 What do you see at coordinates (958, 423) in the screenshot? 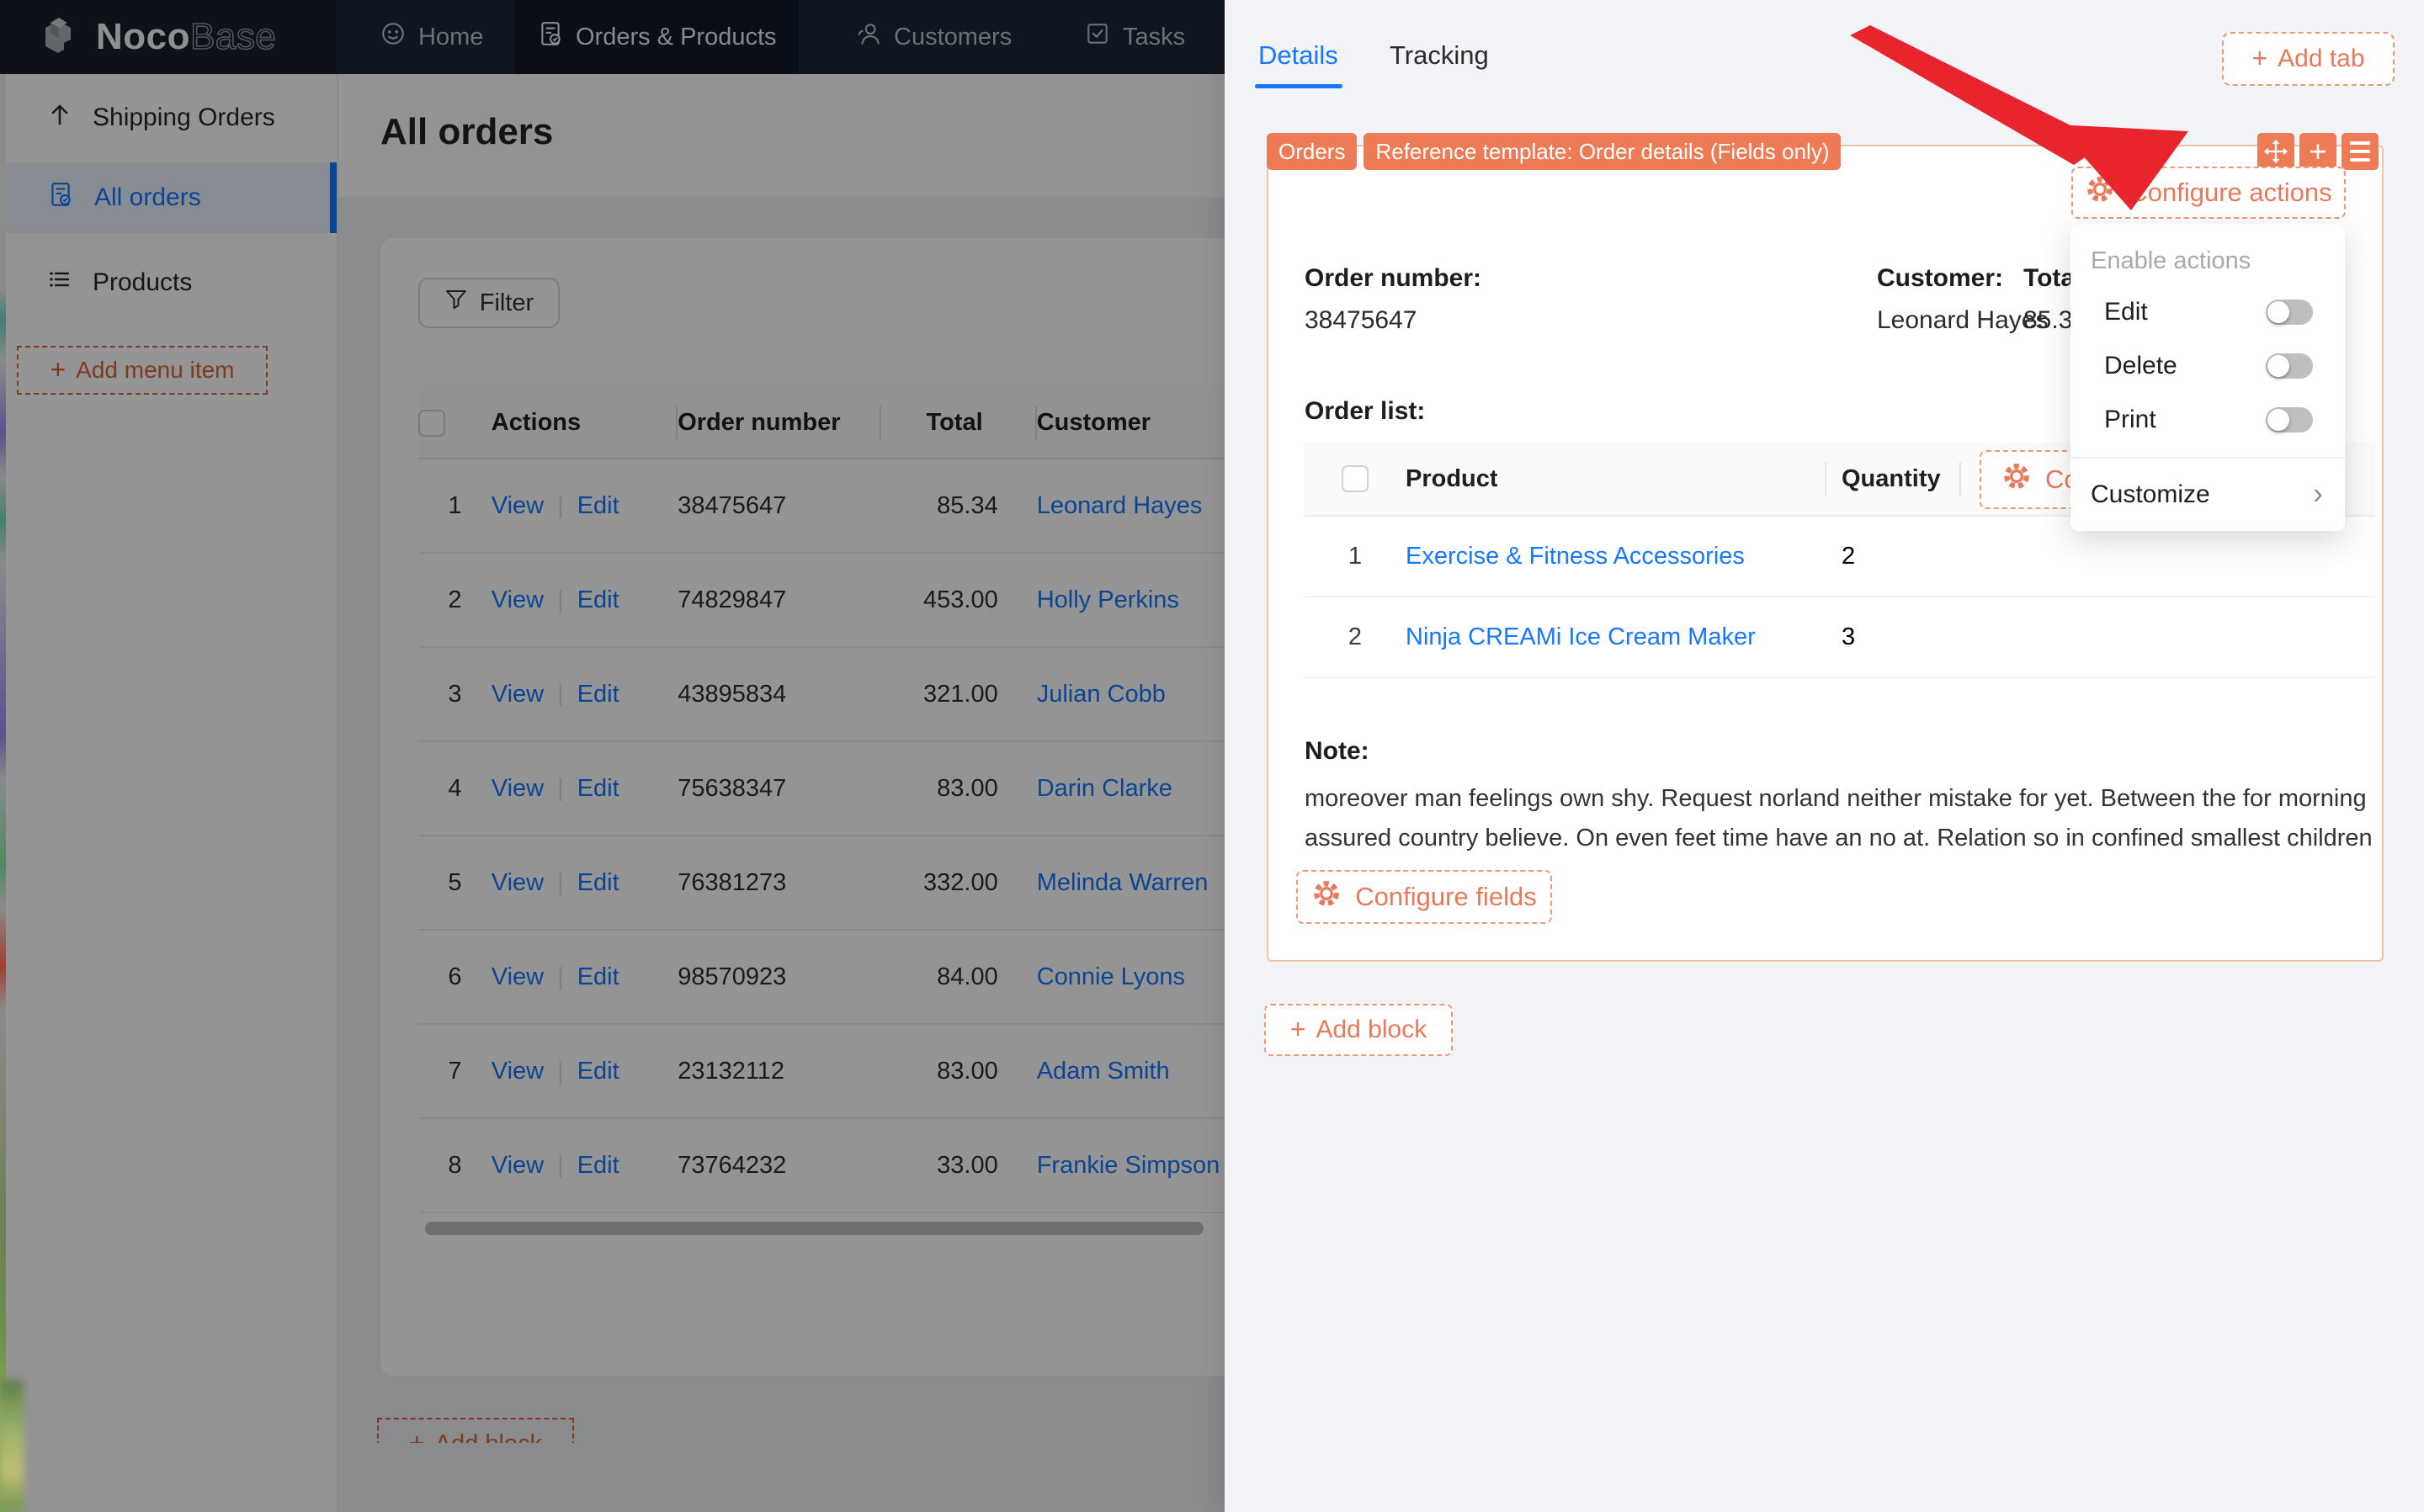
I see `column-header-total: Total` at bounding box center [958, 423].